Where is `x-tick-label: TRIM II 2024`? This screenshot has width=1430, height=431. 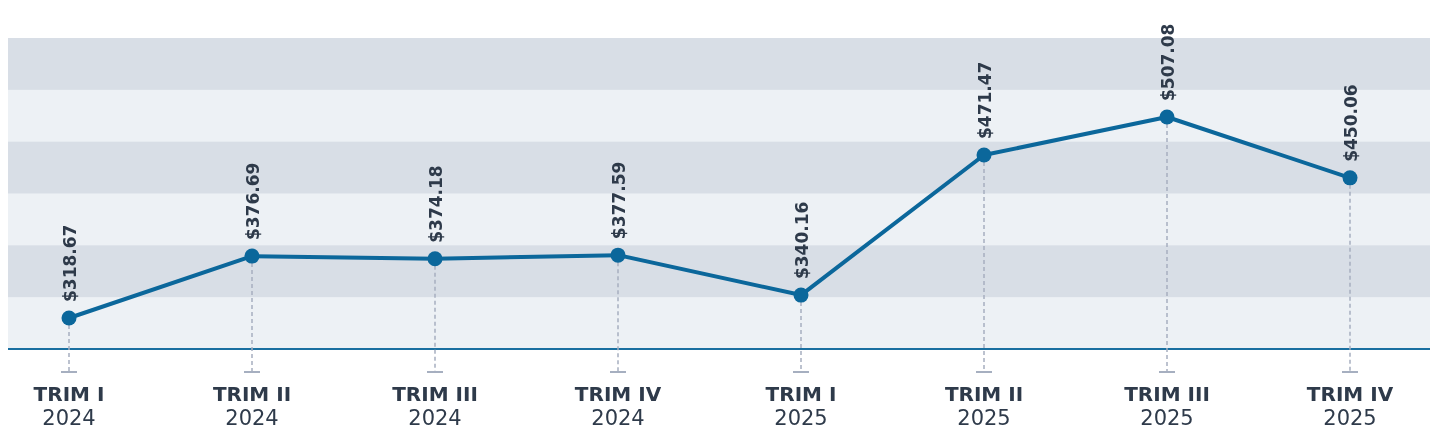
x-tick-label: TRIM II 2024 is located at coordinates (252, 406).